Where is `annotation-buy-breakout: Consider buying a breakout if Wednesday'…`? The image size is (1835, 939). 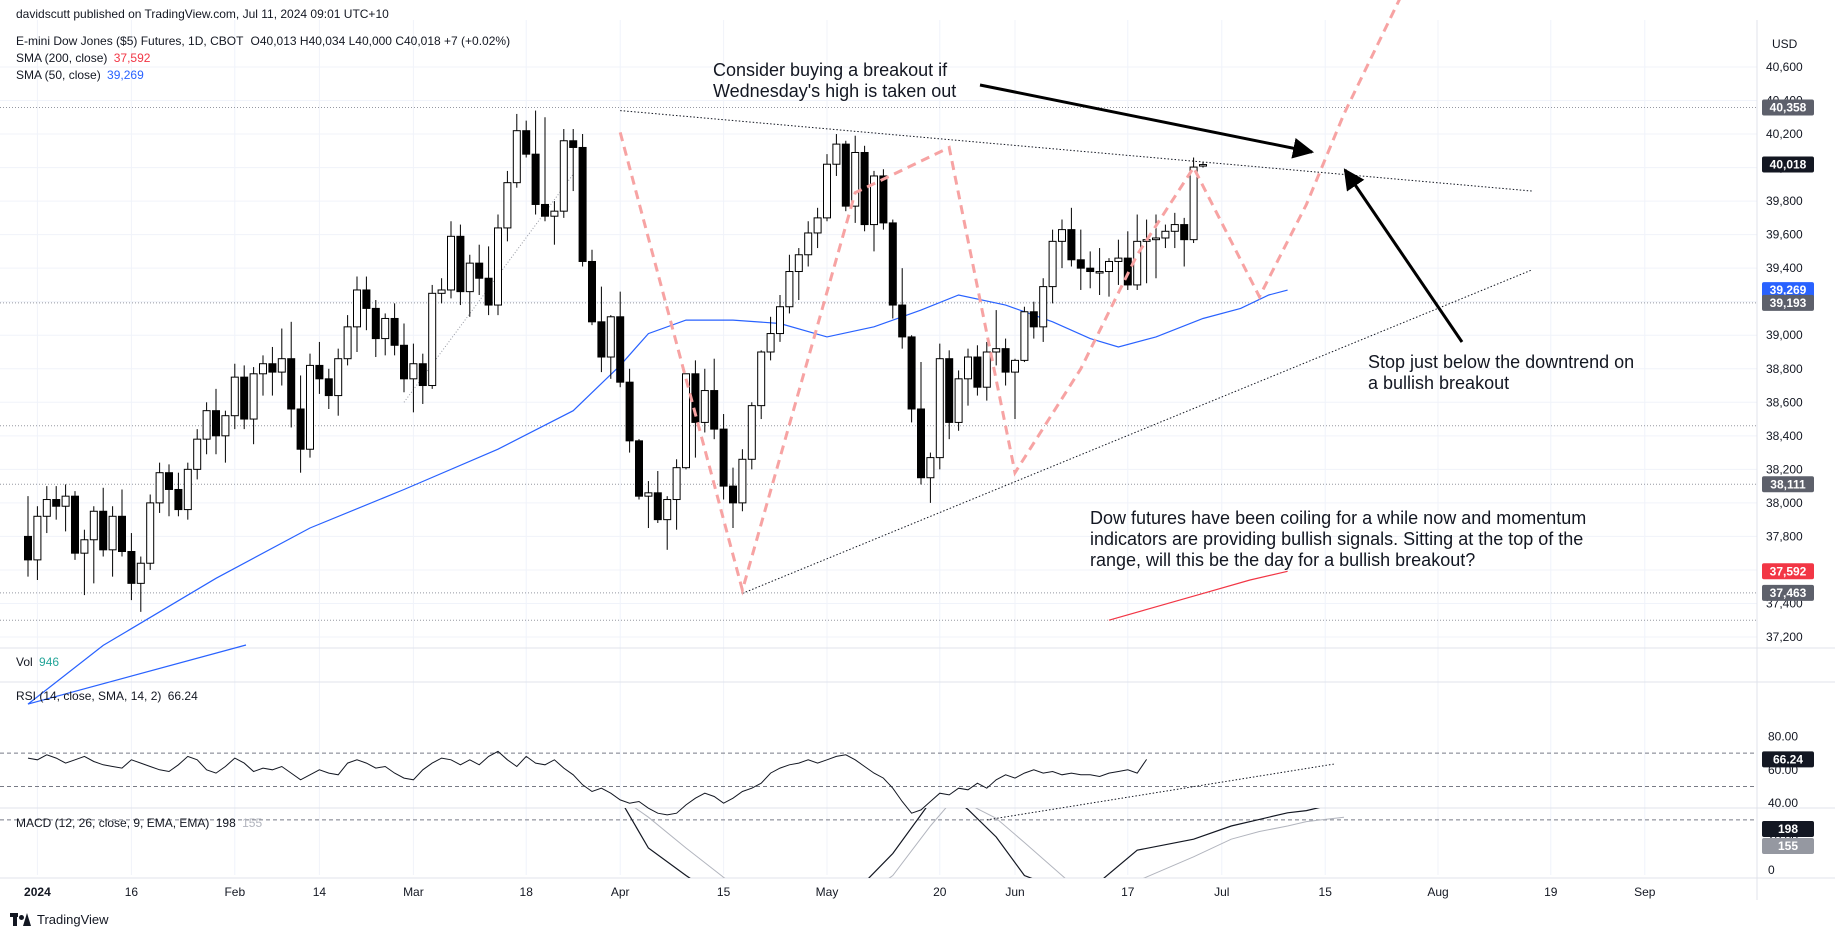
annotation-buy-breakout: Consider buying a breakout if Wednesday'… is located at coordinates (835, 80).